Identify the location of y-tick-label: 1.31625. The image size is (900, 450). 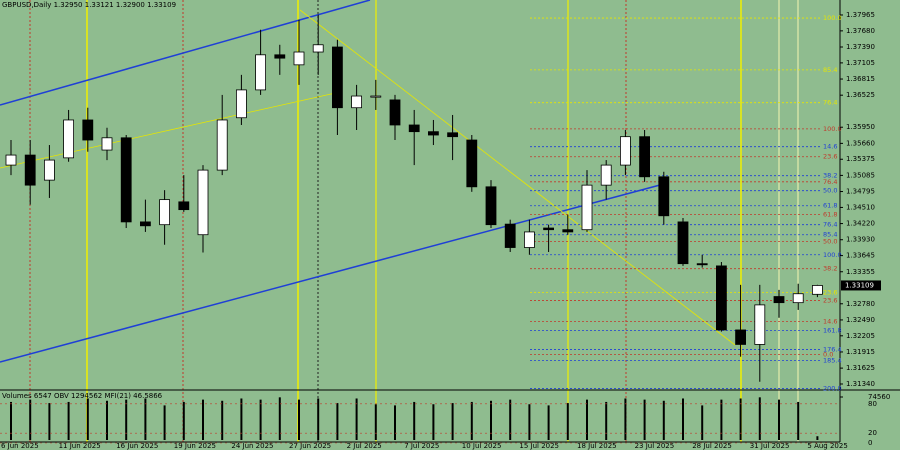
(860, 368).